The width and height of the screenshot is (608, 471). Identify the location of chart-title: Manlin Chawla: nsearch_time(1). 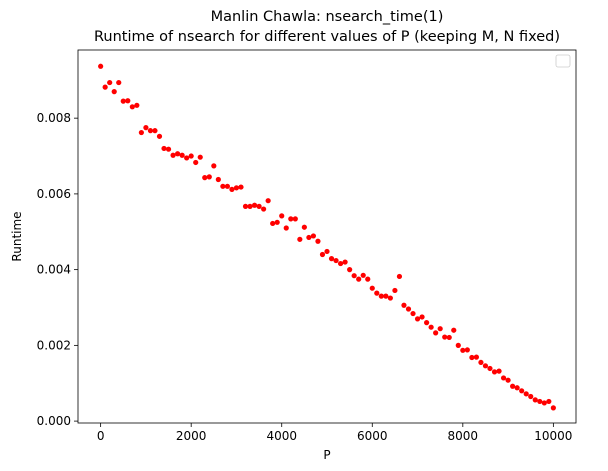
(327, 17).